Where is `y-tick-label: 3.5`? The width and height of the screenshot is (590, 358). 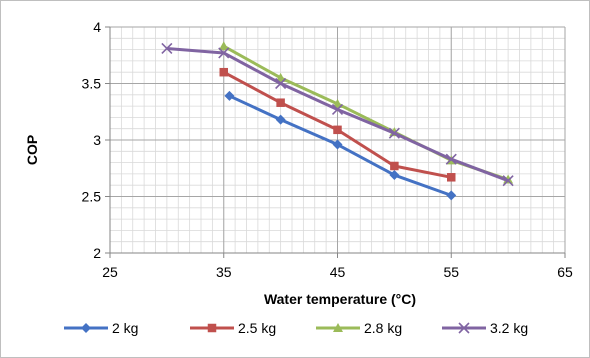
y-tick-label: 3.5 is located at coordinates (92, 84).